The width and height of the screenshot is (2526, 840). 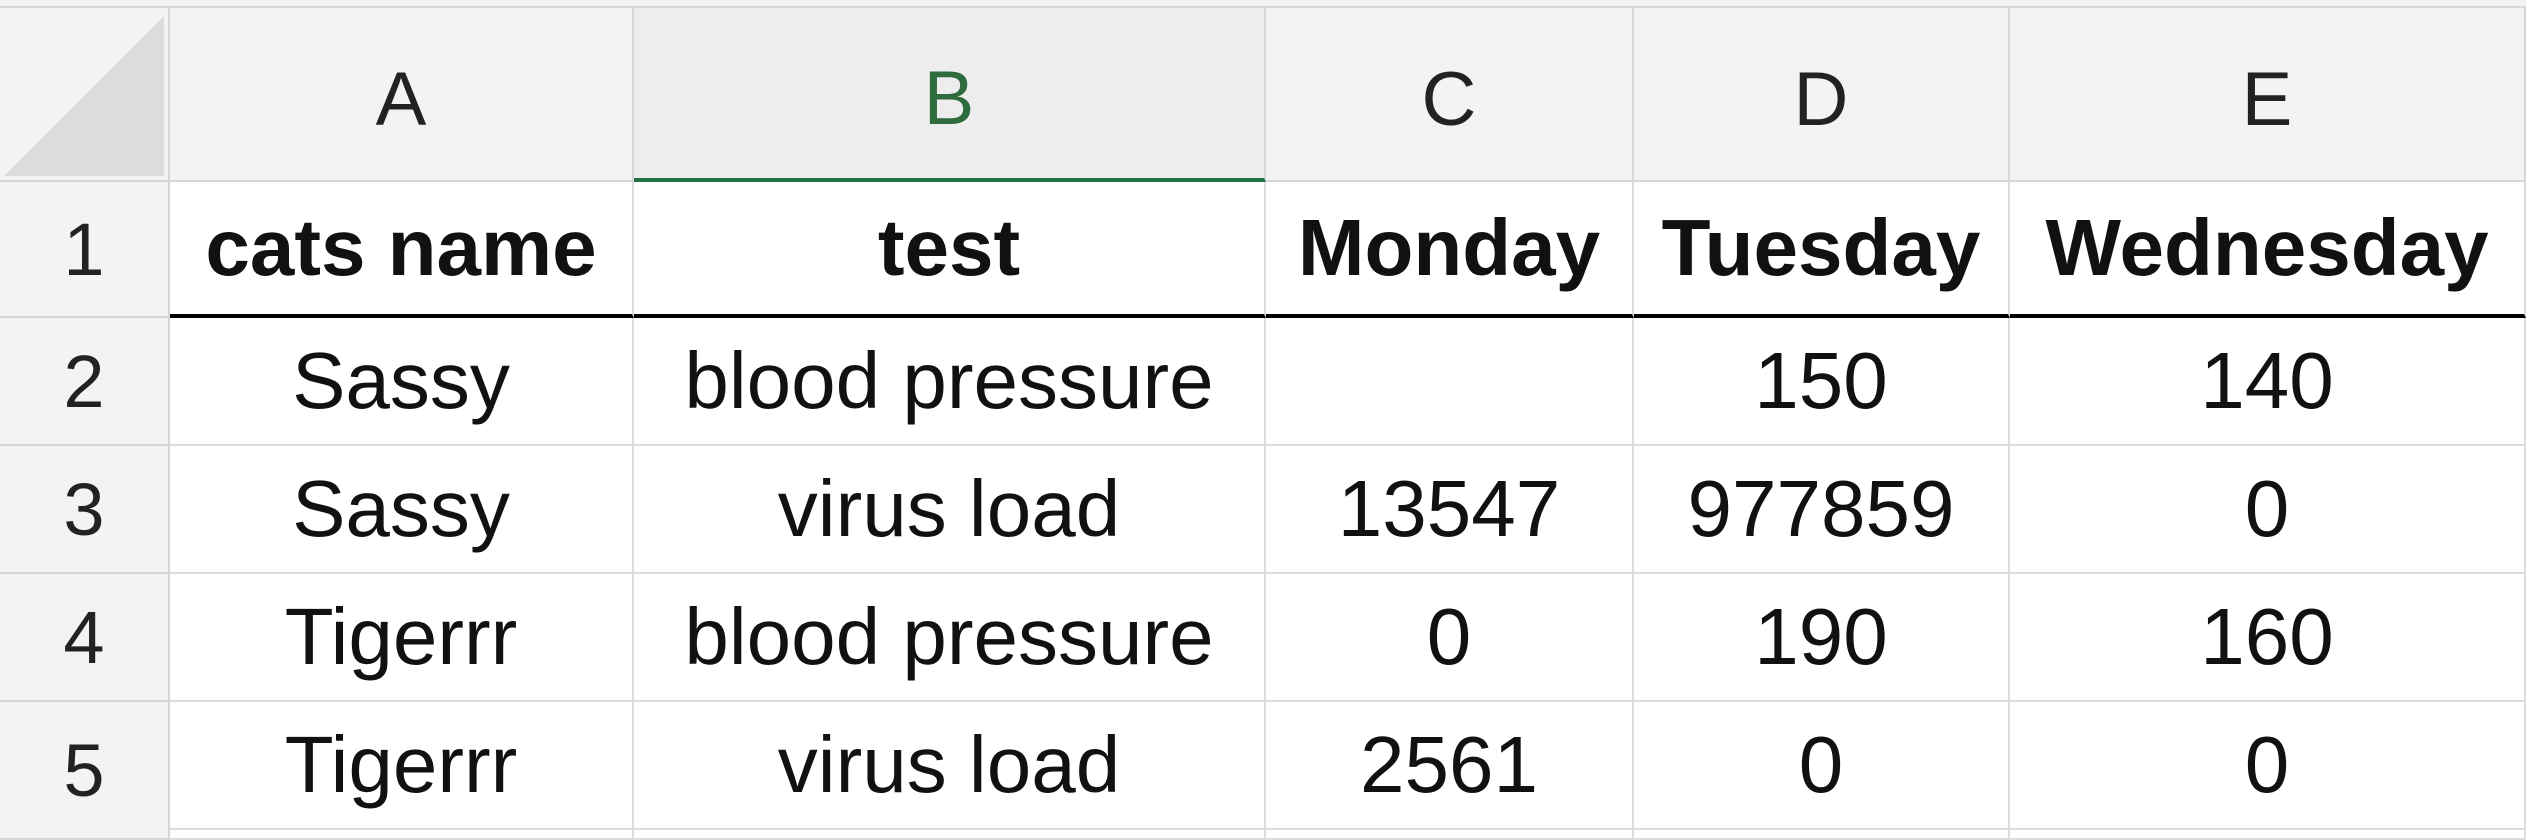 What do you see at coordinates (1822, 95) in the screenshot?
I see `column-header-d: D` at bounding box center [1822, 95].